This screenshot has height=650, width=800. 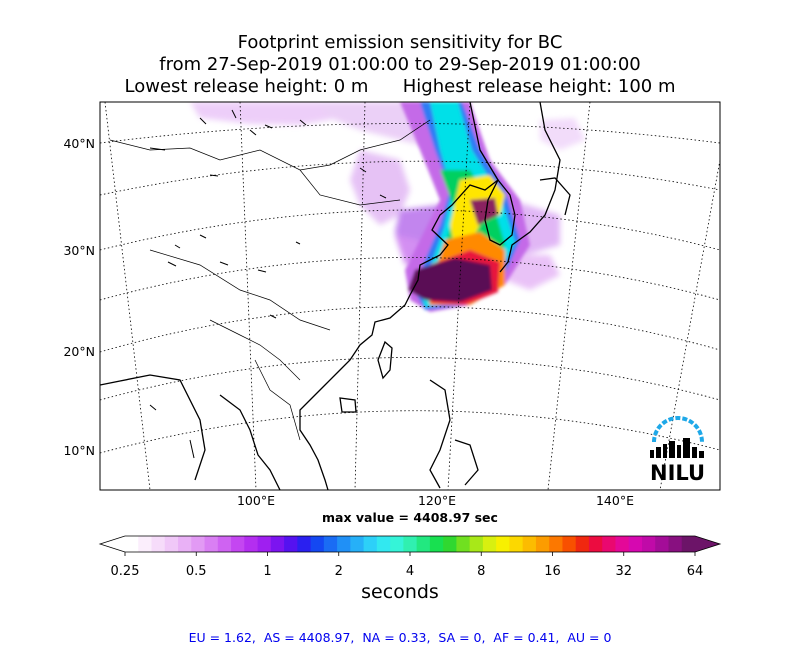 I want to click on lon-tick-label: 140°E, so click(x=615, y=500).